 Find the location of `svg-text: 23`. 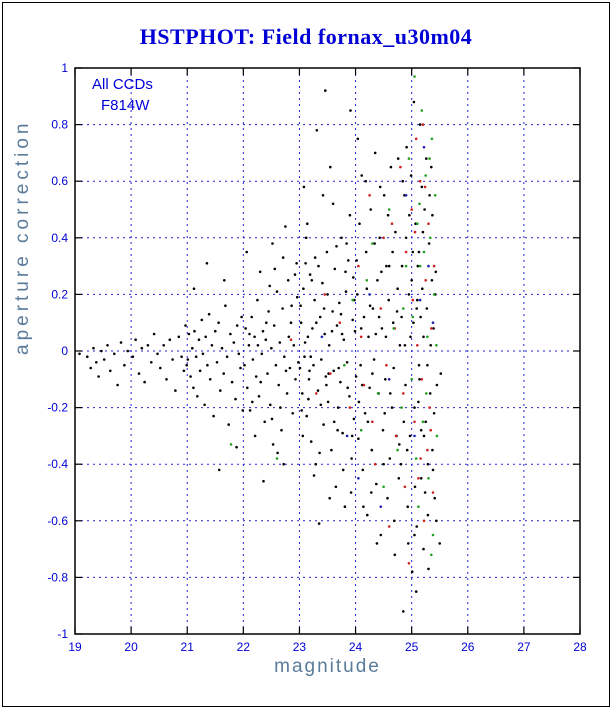

svg-text: 23 is located at coordinates (300, 647).